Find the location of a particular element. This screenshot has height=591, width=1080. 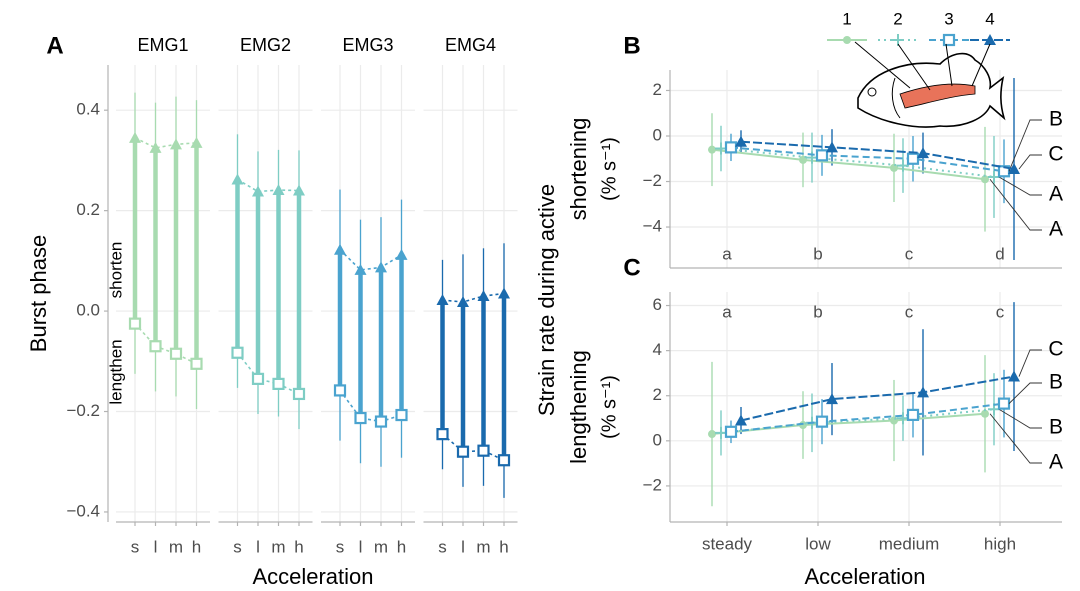

facet-title: EMG1 is located at coordinates (162, 45).